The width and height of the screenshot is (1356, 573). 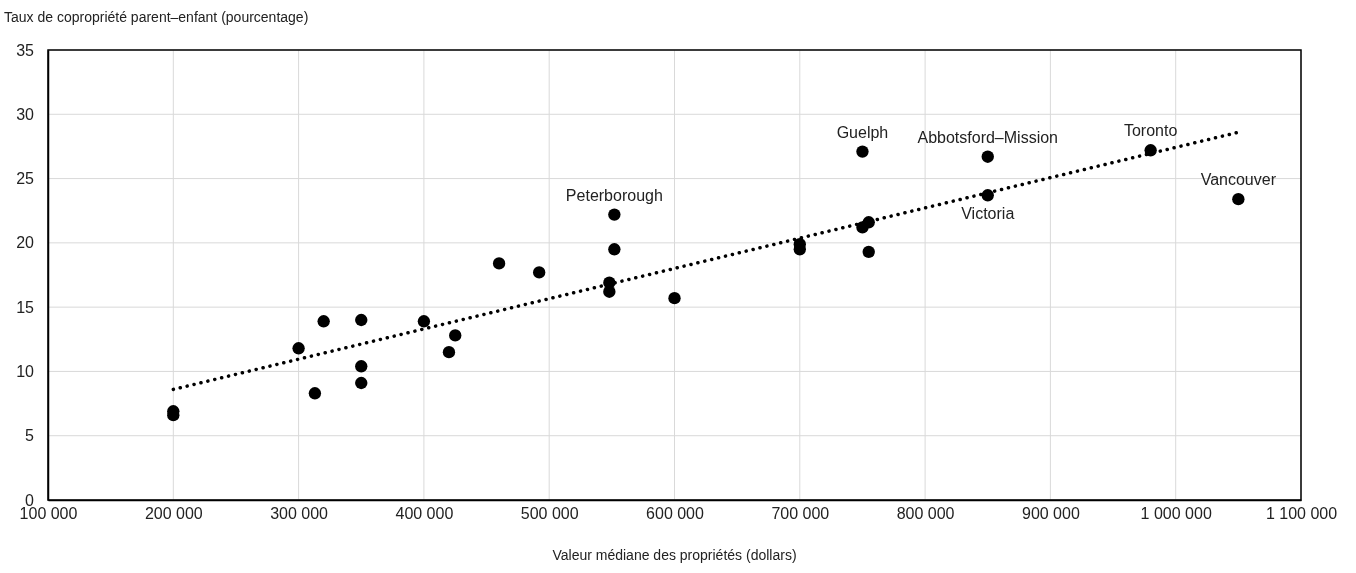 I want to click on x-tick-label: 400 000, so click(x=424, y=514).